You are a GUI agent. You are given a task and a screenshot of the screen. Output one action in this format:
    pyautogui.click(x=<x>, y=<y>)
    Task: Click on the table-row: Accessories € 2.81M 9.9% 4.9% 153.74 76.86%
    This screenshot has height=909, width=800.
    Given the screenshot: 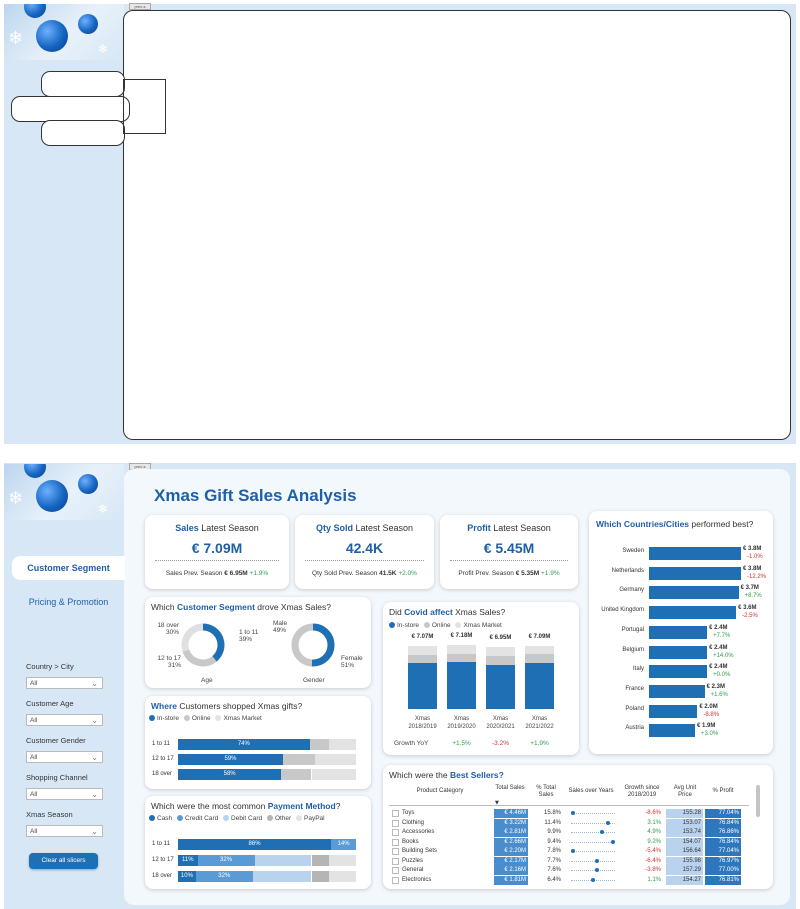 What is the action you would take?
    pyautogui.click(x=568, y=832)
    